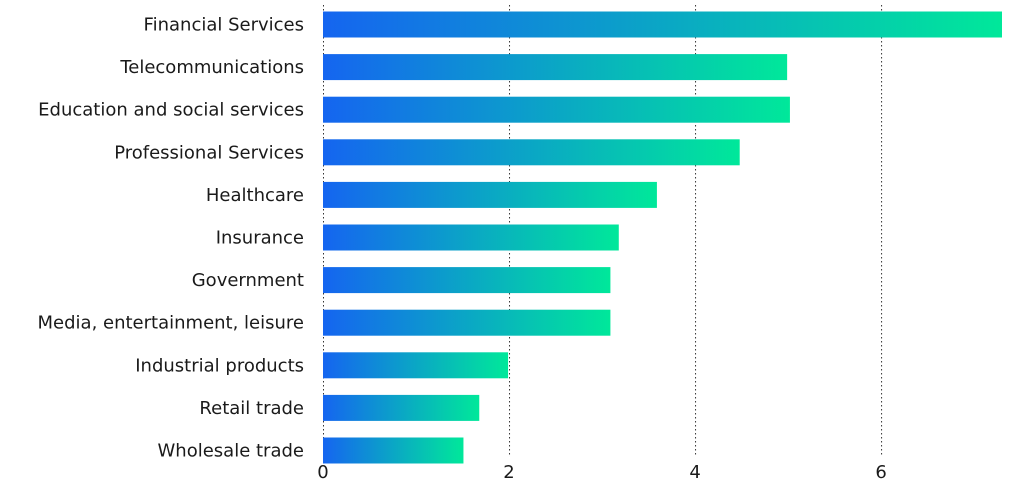  I want to click on category-label-6: Government, so click(248, 280).